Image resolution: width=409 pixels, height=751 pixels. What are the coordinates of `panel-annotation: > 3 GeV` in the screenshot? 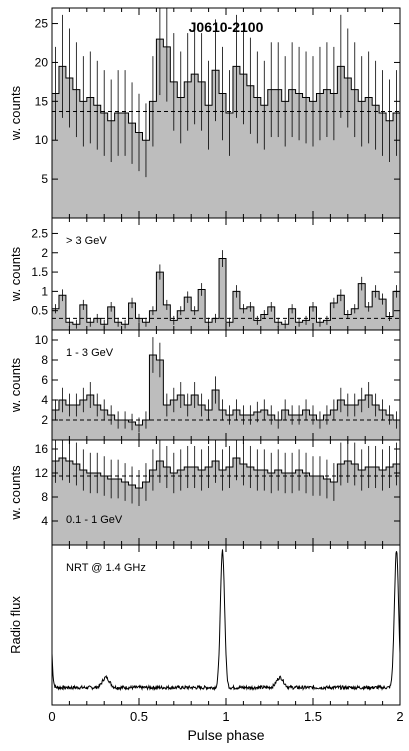 It's located at (86, 241).